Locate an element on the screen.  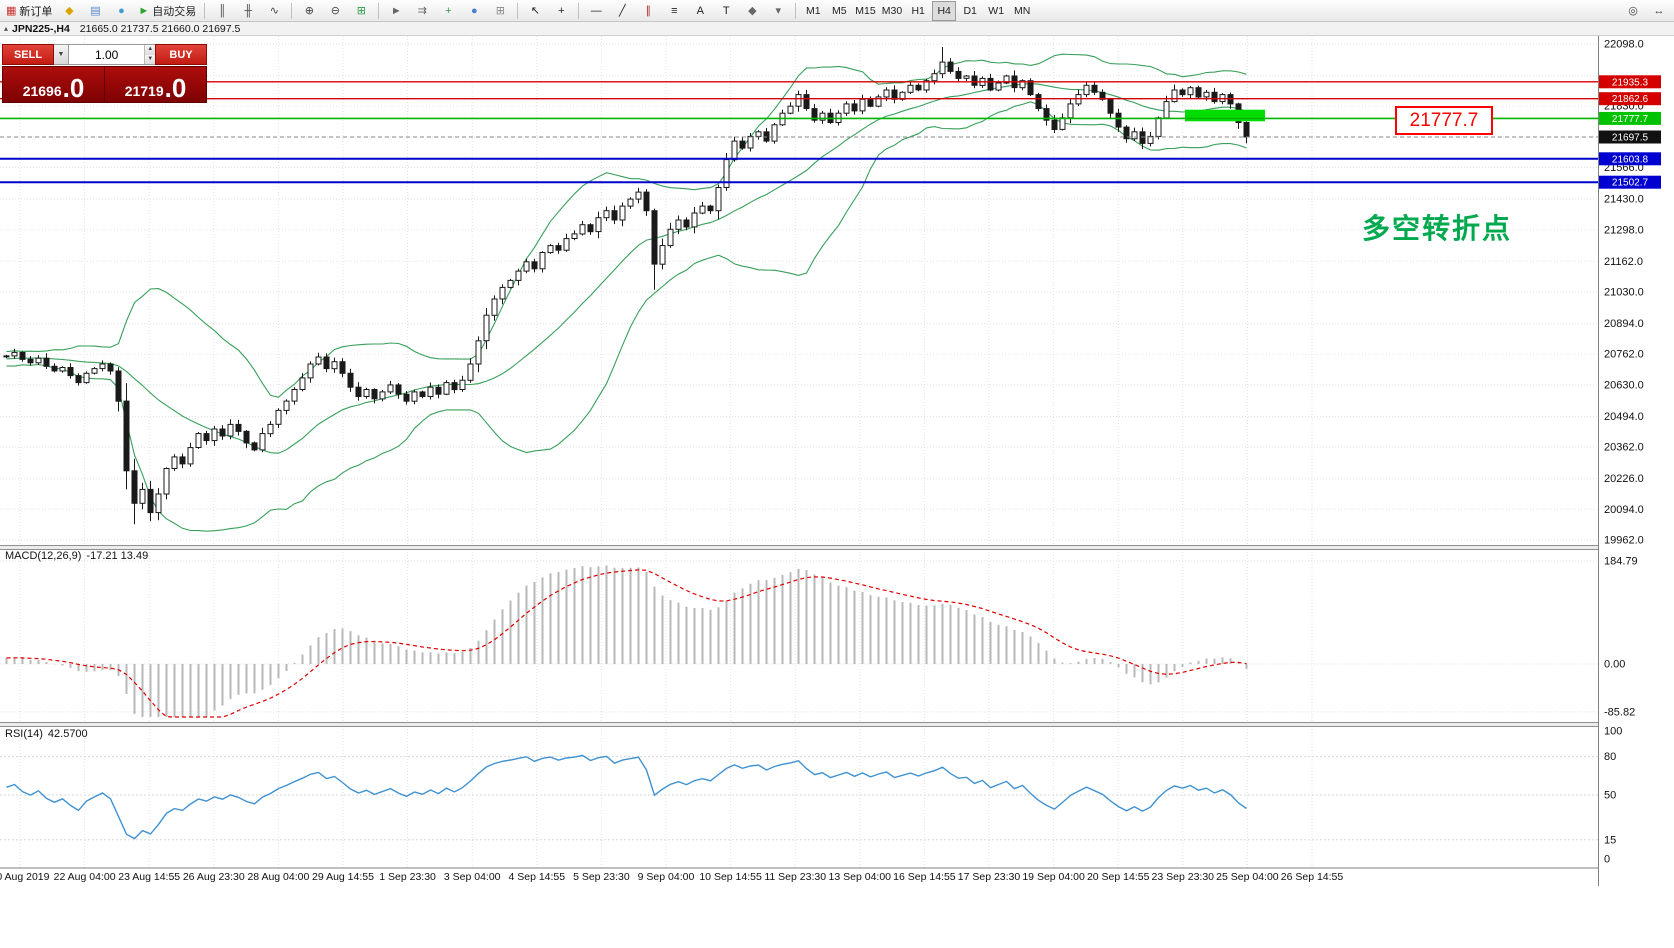
zoom-out-icon: ⊖ is located at coordinates (335, 10).